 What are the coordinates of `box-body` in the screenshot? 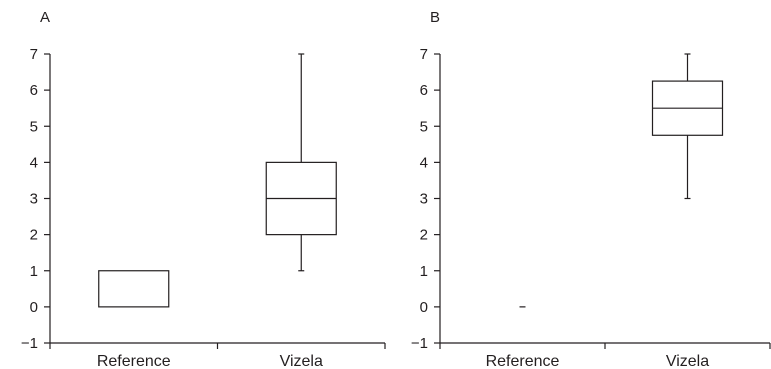 It's located at (134, 289).